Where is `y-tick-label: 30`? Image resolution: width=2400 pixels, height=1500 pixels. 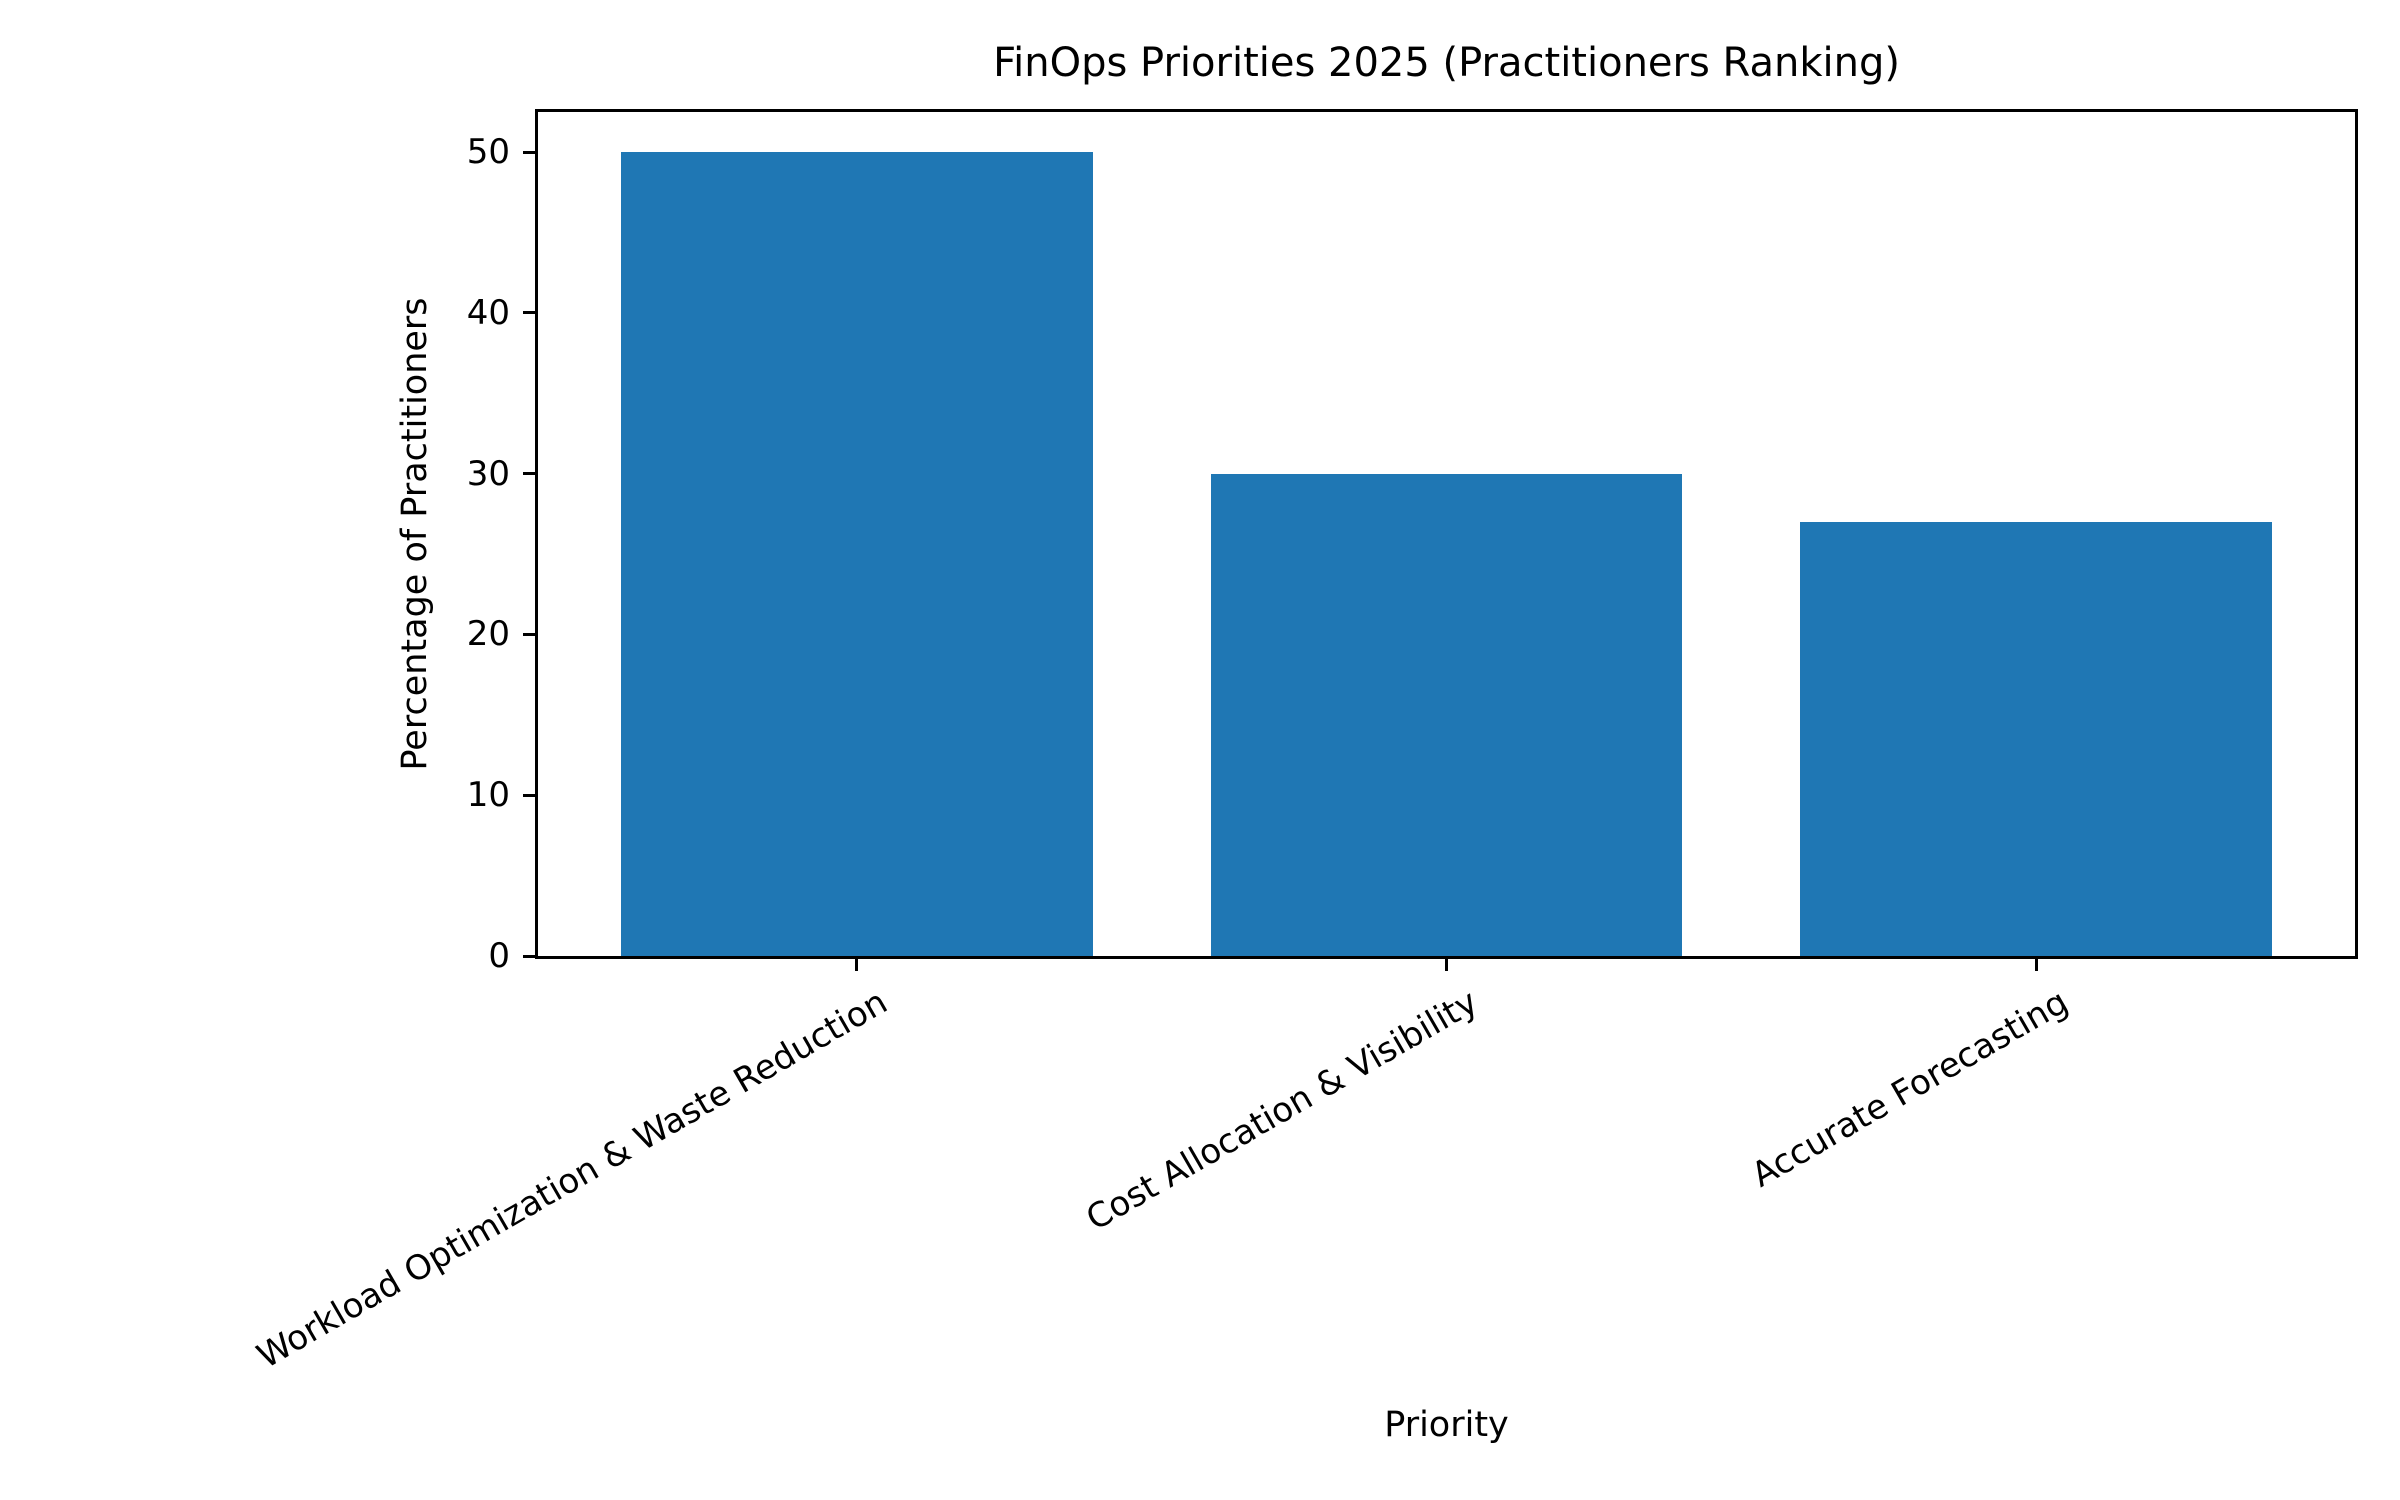
y-tick-label: 30 is located at coordinates (488, 473).